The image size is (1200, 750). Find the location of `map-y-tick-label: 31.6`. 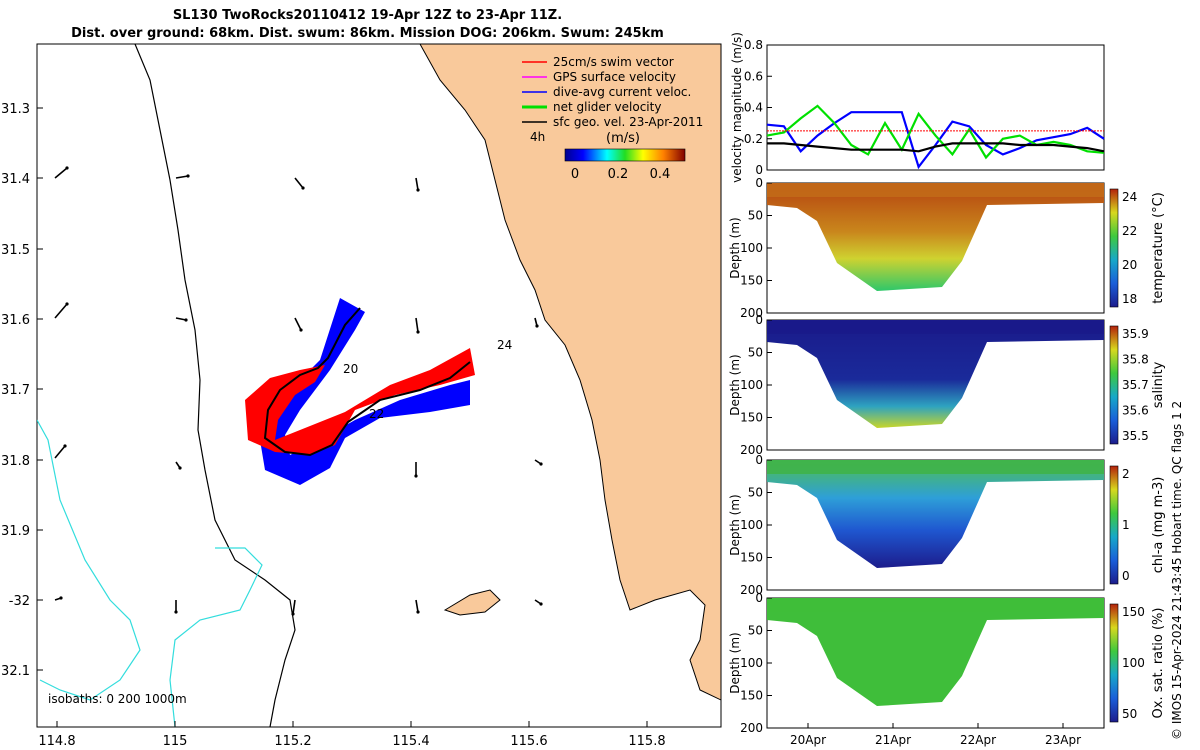

map-y-tick-label: 31.6 is located at coordinates (15, 320).